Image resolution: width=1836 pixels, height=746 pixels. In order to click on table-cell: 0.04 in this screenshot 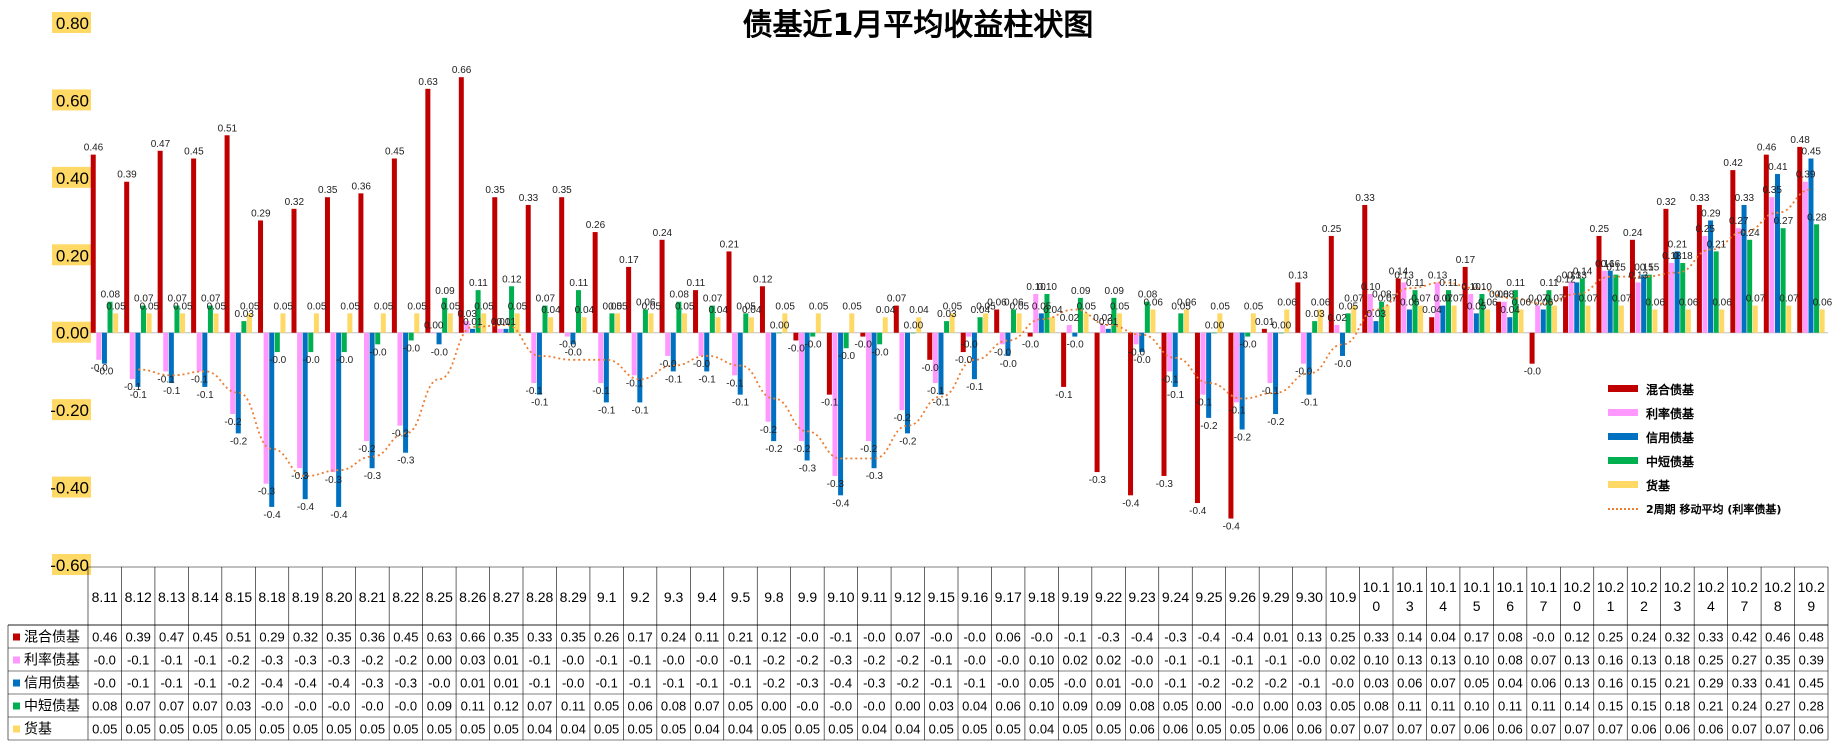, I will do `click(539, 729)`.